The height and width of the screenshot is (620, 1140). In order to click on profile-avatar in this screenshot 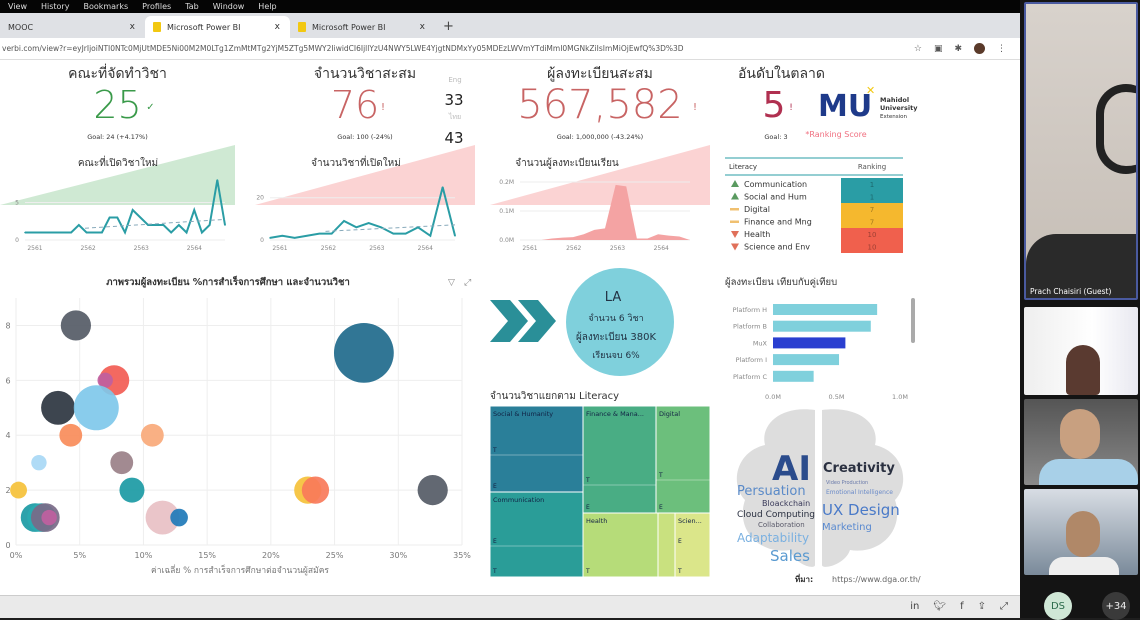, I will do `click(979, 48)`.